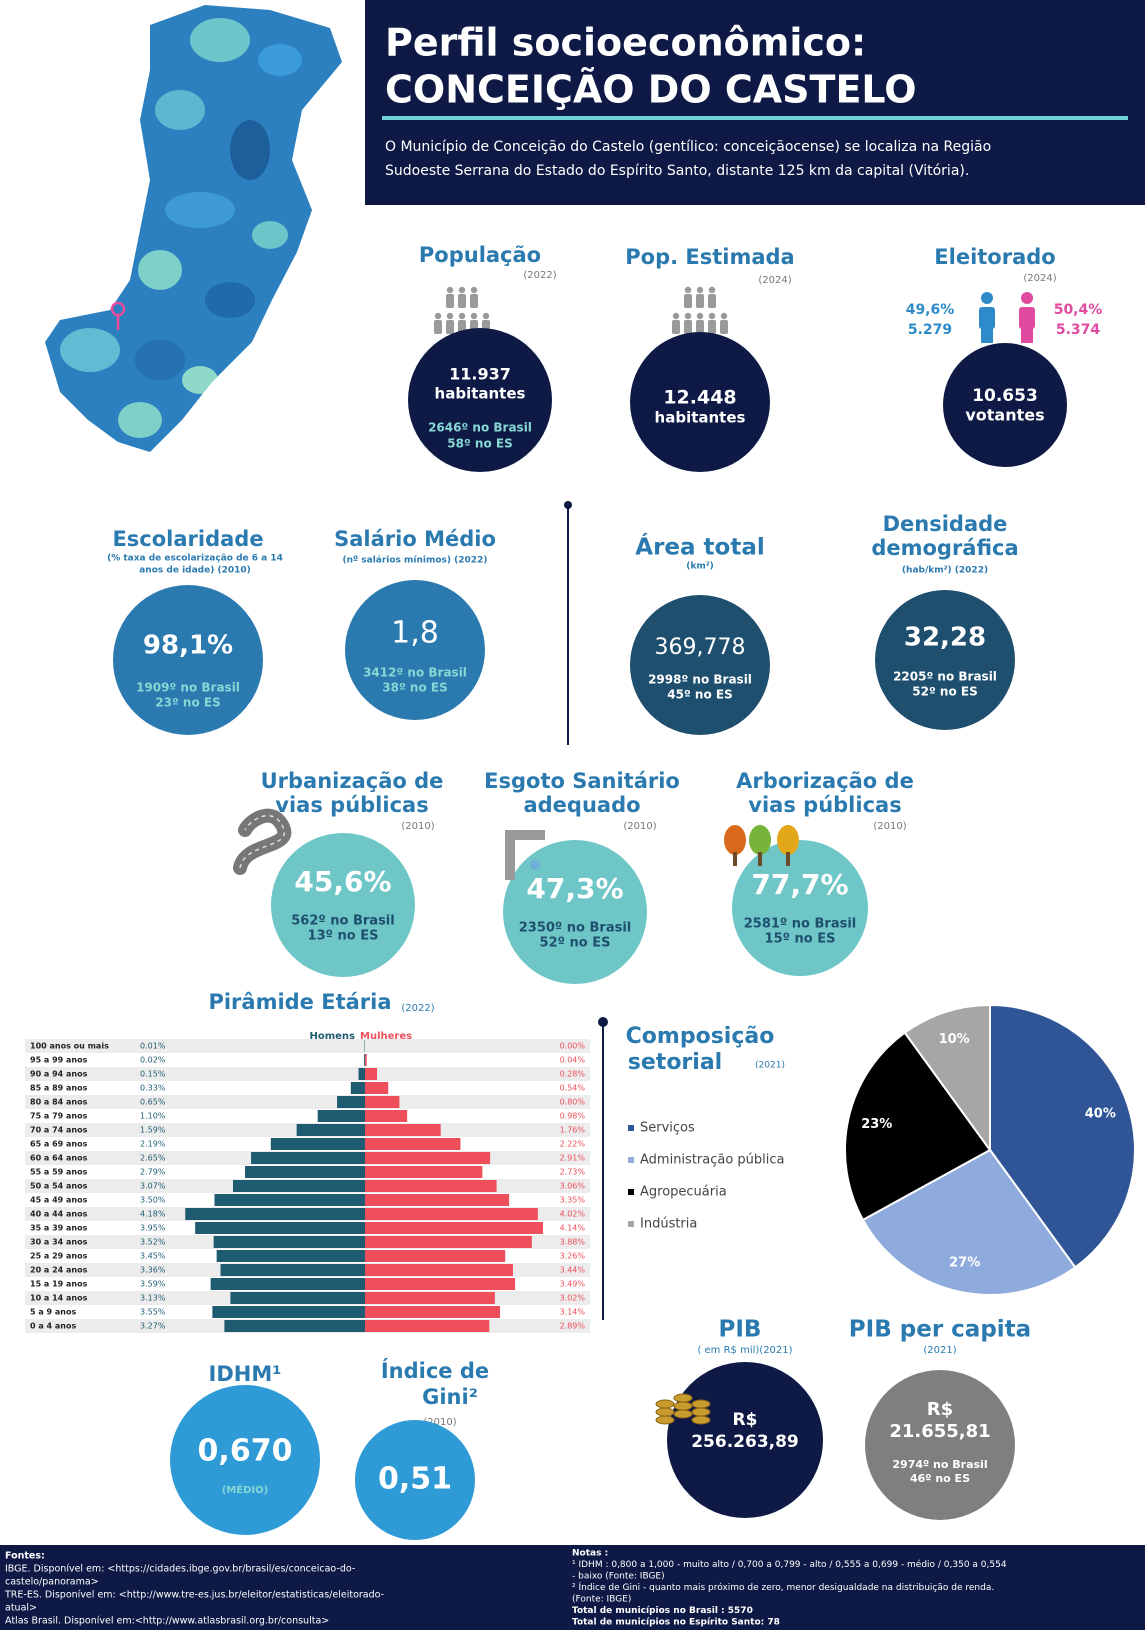  I want to click on label: adequado, so click(581, 805).